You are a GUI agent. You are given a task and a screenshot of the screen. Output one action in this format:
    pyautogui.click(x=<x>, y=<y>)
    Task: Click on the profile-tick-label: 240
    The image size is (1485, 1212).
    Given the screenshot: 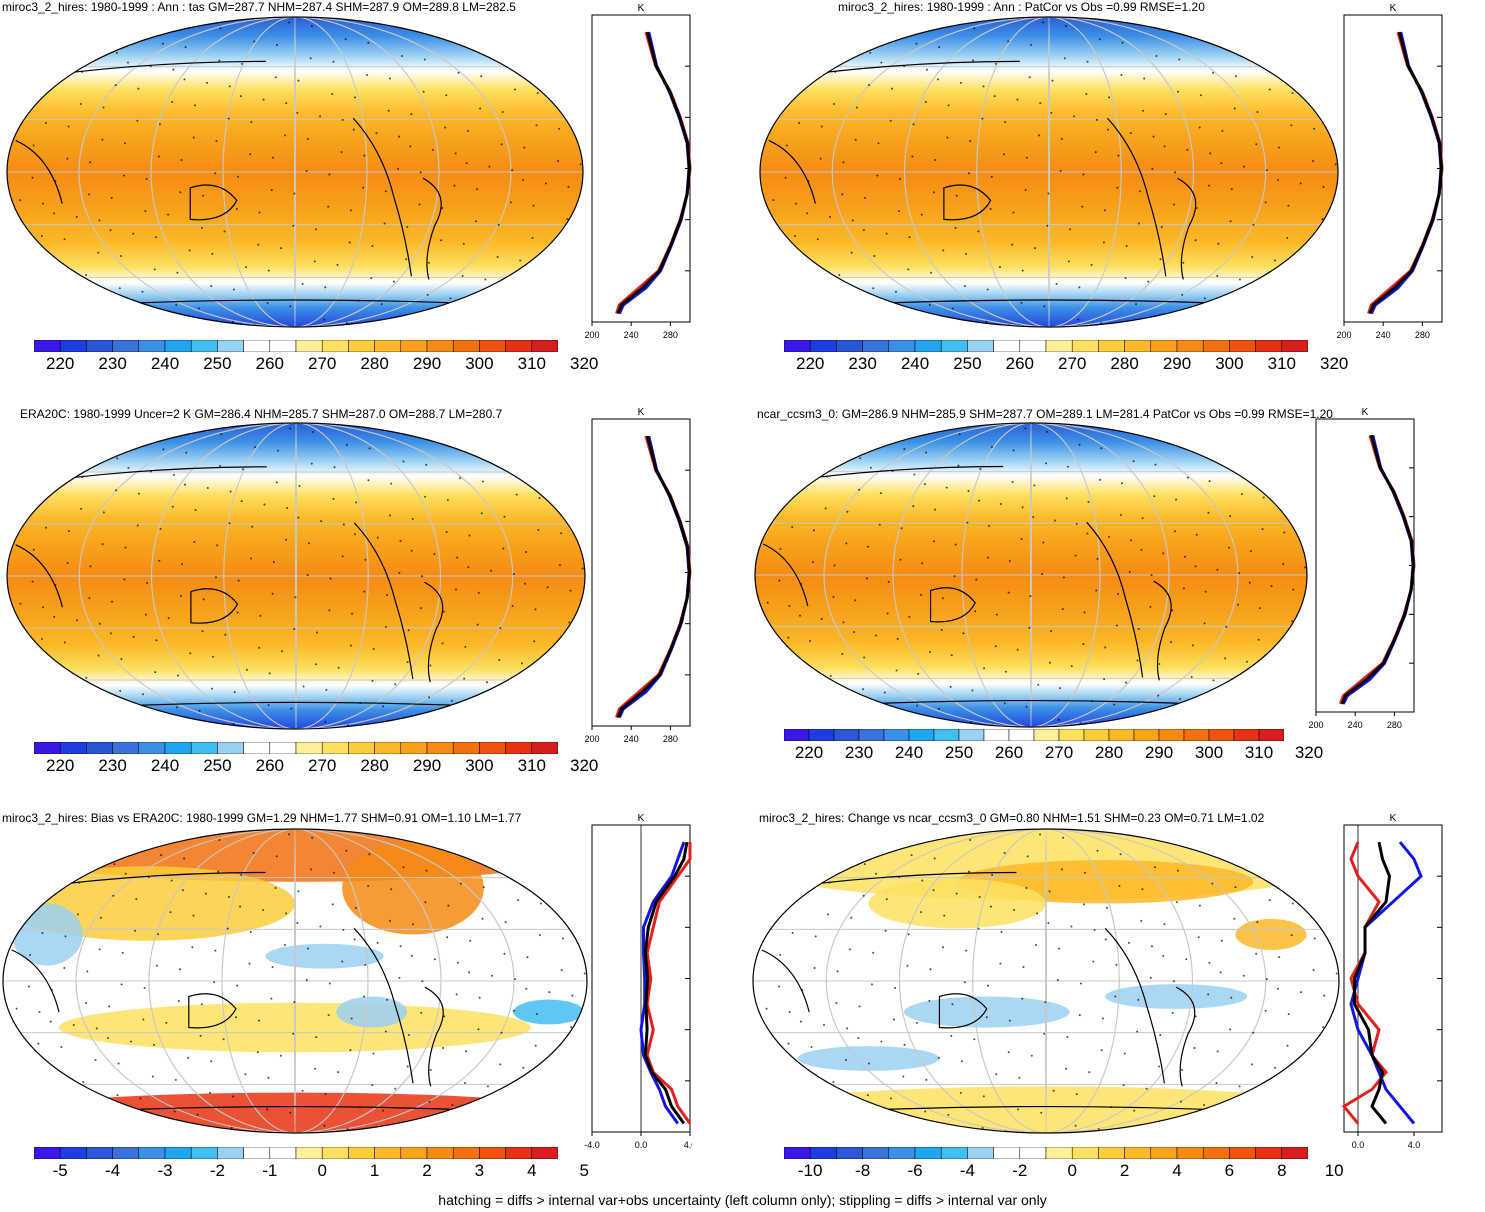 What is the action you would take?
    pyautogui.click(x=1383, y=335)
    